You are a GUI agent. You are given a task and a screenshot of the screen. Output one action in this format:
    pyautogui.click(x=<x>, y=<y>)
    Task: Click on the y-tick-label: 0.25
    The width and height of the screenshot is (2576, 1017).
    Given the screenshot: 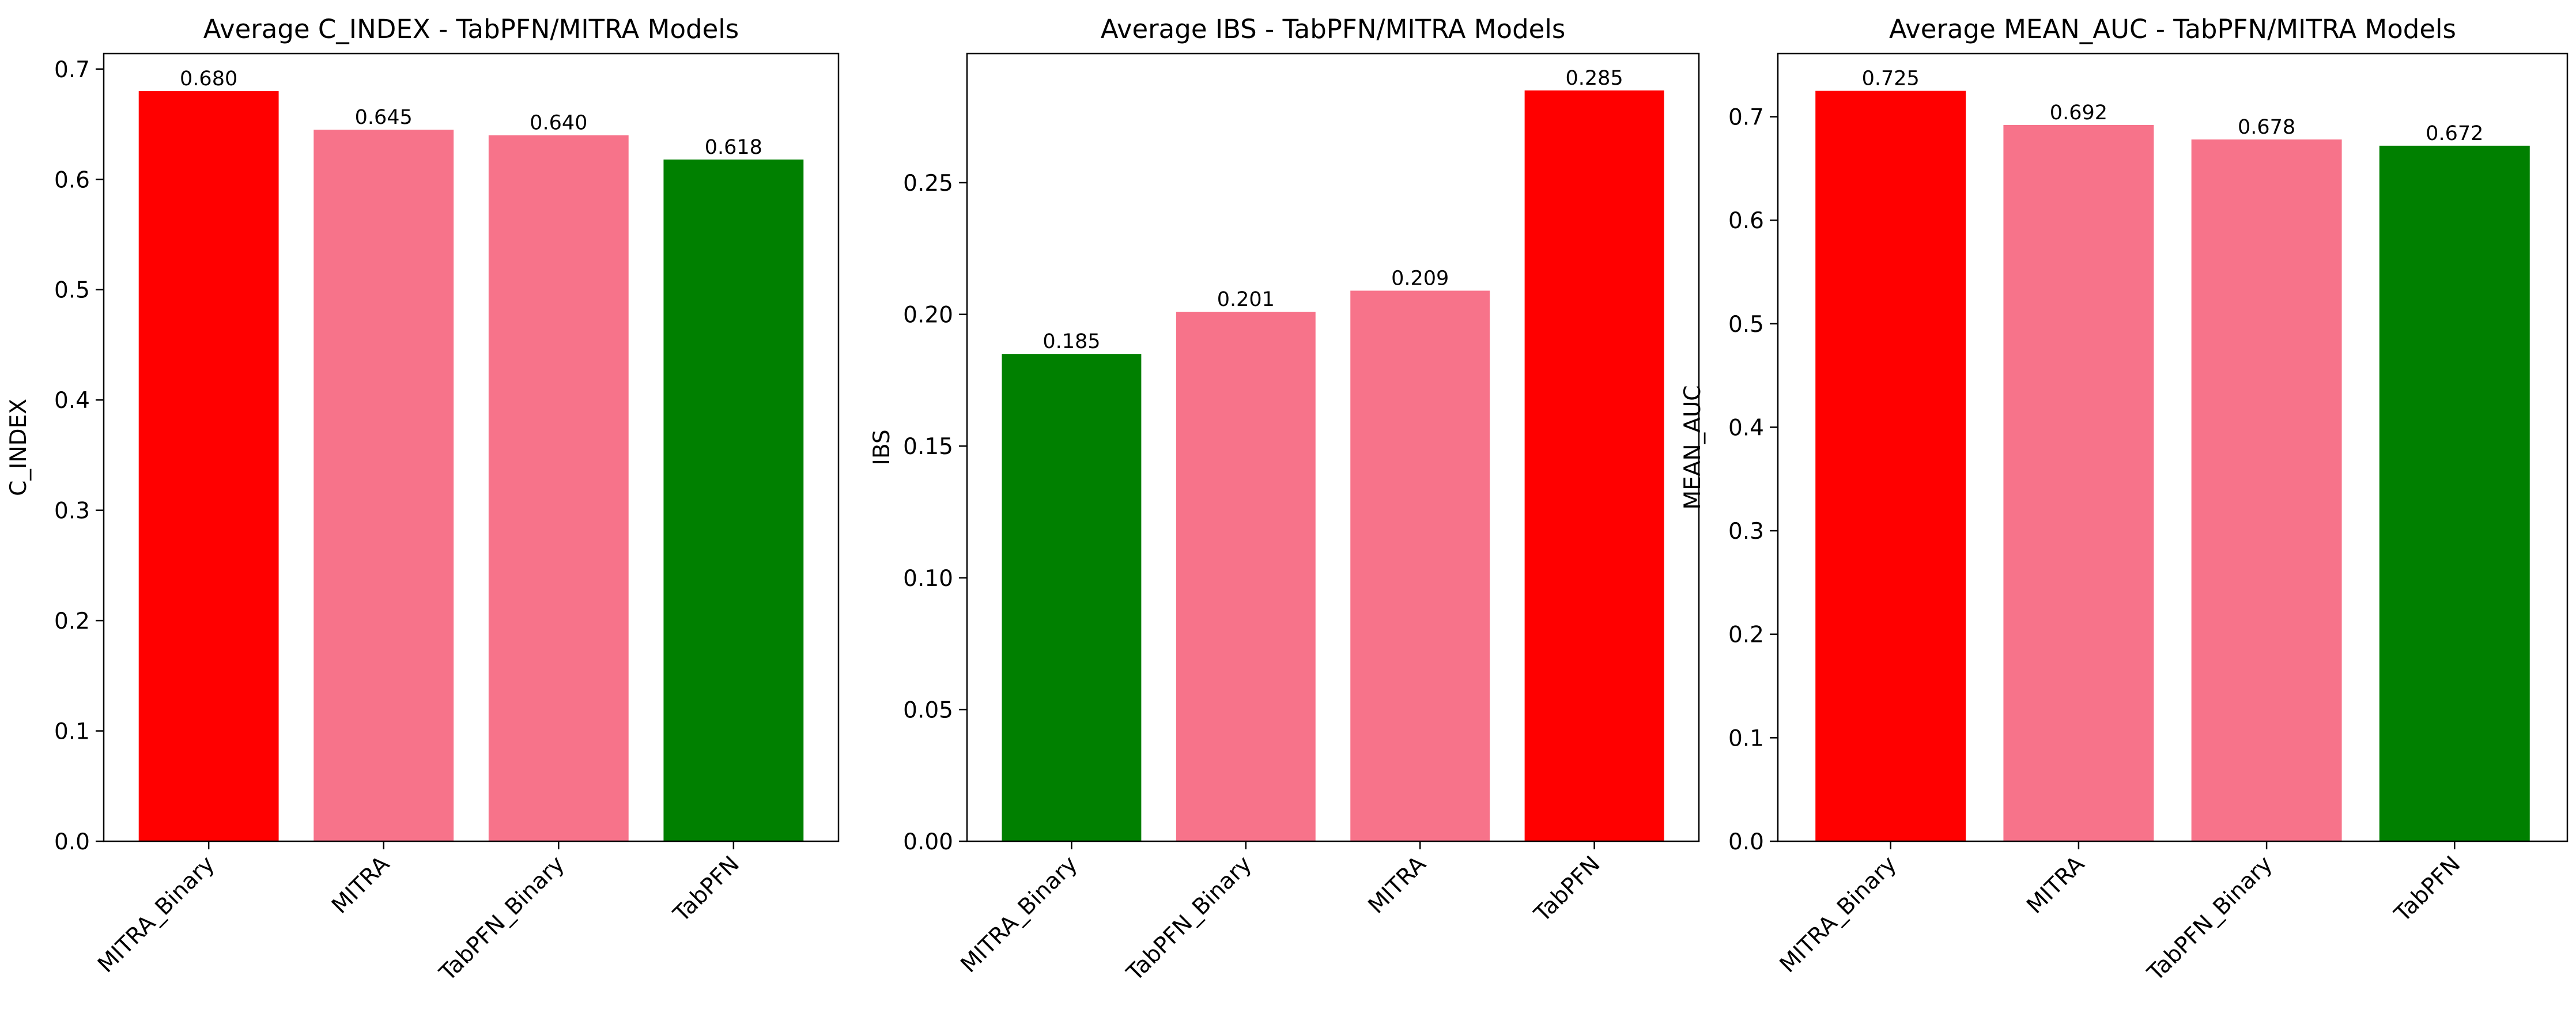 What is the action you would take?
    pyautogui.click(x=928, y=183)
    